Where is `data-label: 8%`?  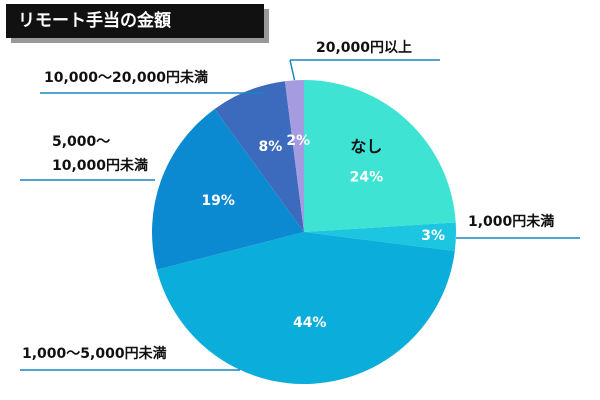
data-label: 8% is located at coordinates (271, 147).